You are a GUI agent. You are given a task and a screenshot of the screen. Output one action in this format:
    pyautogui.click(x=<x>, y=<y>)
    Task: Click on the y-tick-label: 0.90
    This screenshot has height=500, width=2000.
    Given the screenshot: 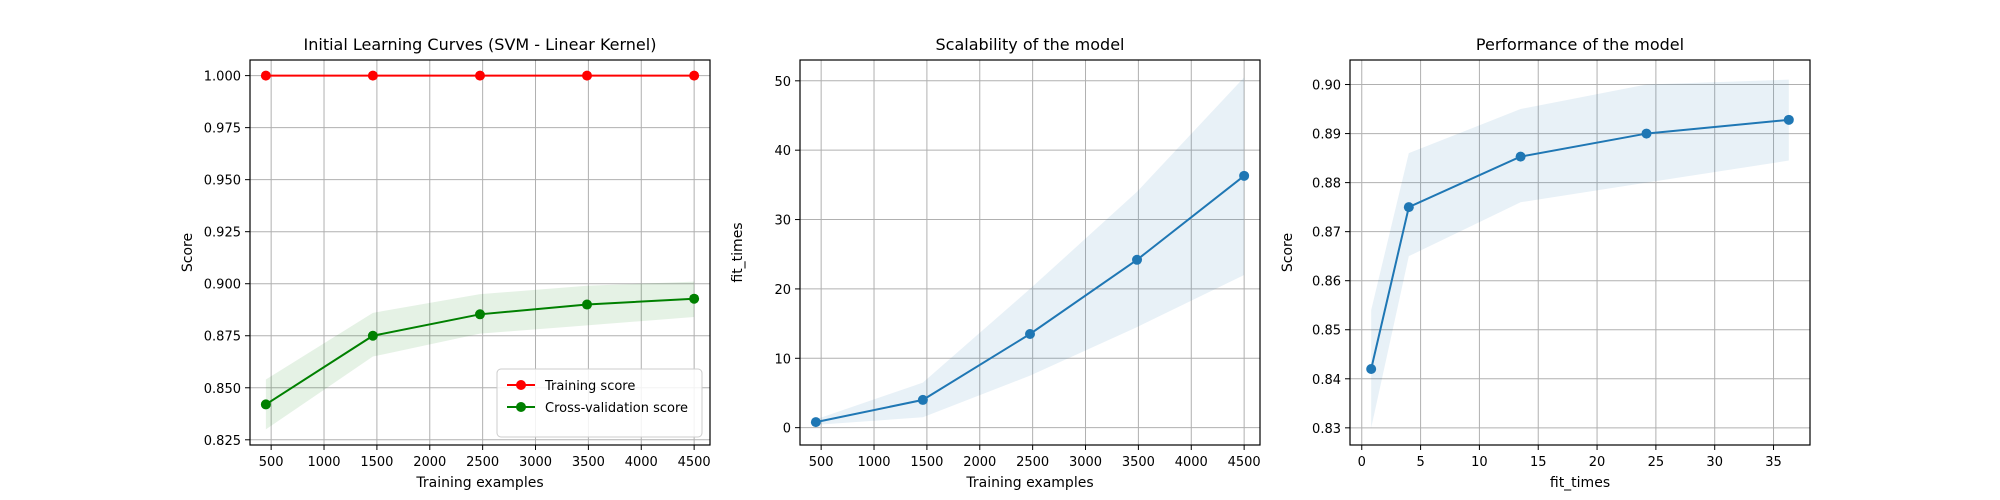 What is the action you would take?
    pyautogui.click(x=1326, y=86)
    